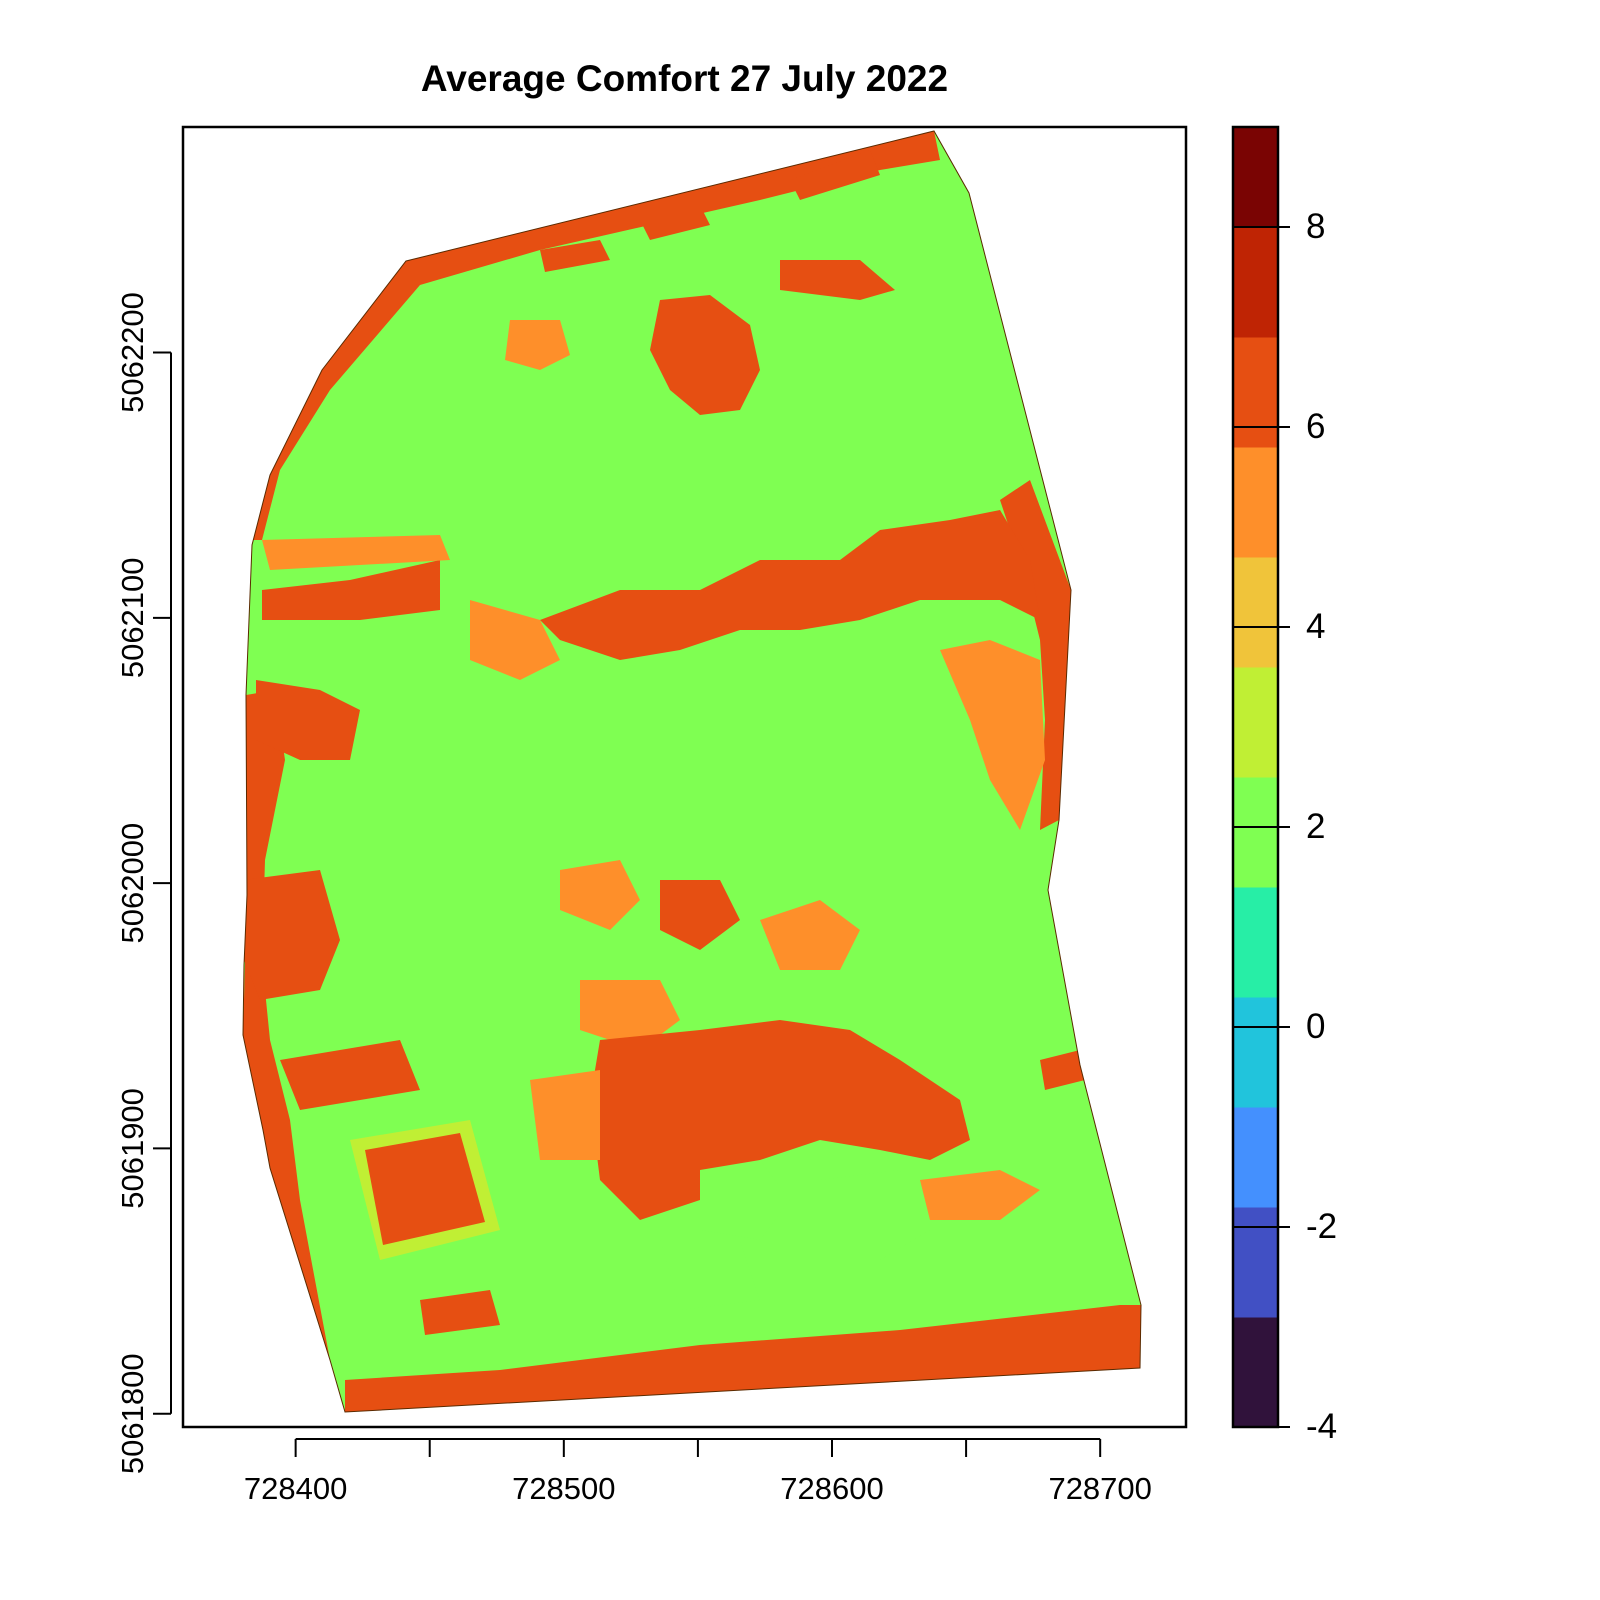  I want to click on colorbar: 8 6 4 2 0 -2 -4, so click(1284, 785).